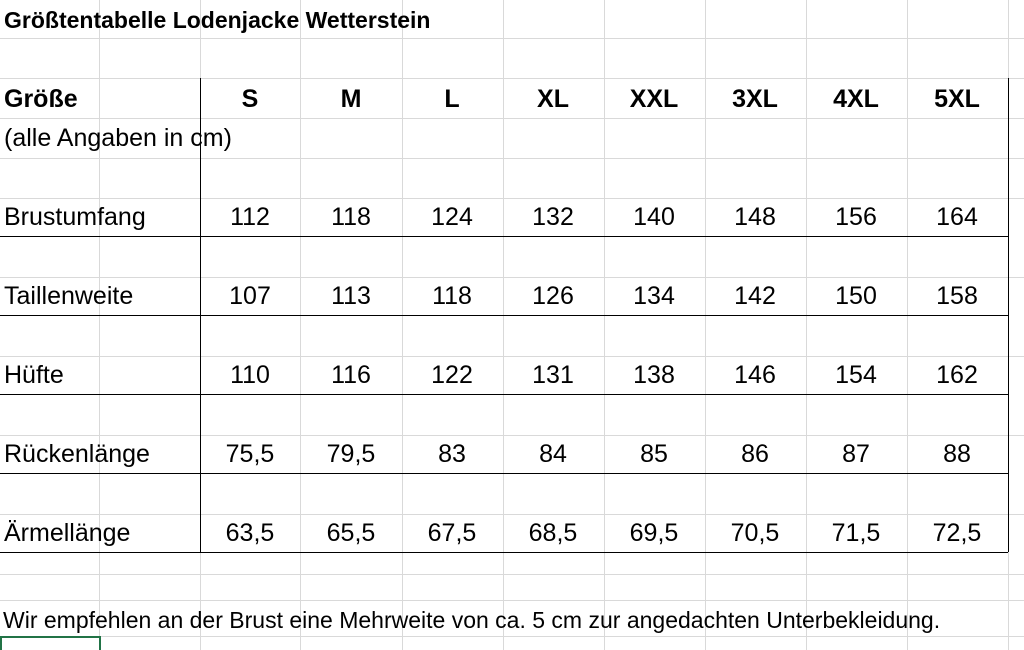 This screenshot has width=1024, height=650. Describe the element at coordinates (351, 533) in the screenshot. I see `table-cell: 65,5` at that location.